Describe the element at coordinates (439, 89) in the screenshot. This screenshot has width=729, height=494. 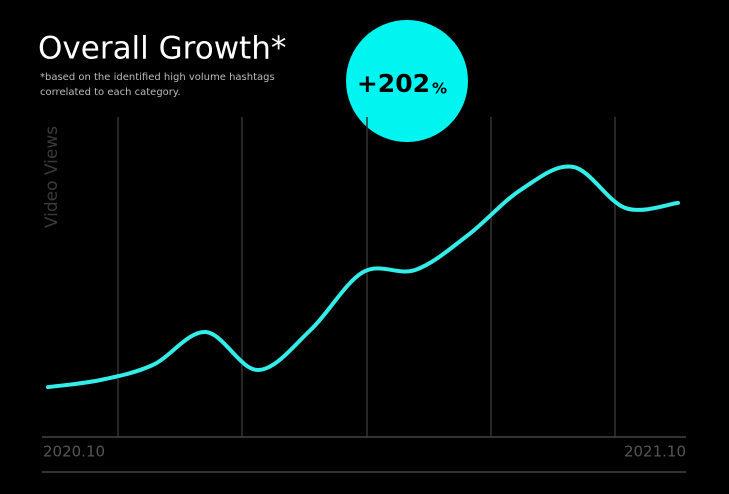
I see `badge-unit: %` at that location.